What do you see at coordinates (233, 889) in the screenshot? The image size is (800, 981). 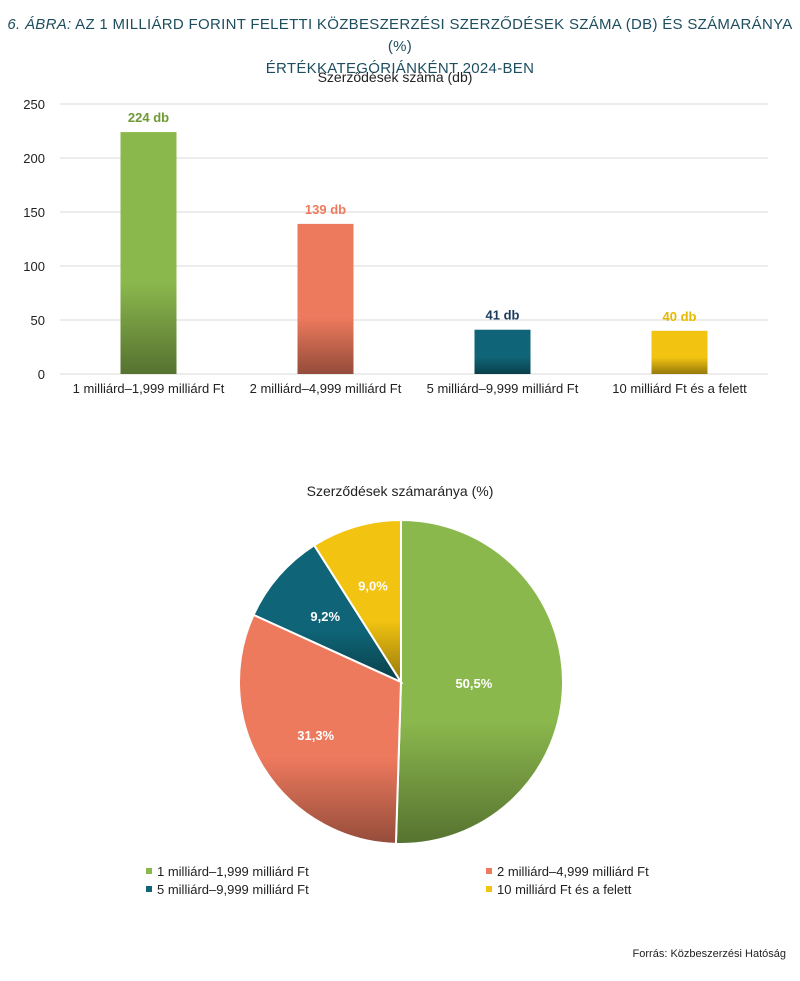 I see `legend-label: 5 milliárd–9,999 milliárd Ft` at bounding box center [233, 889].